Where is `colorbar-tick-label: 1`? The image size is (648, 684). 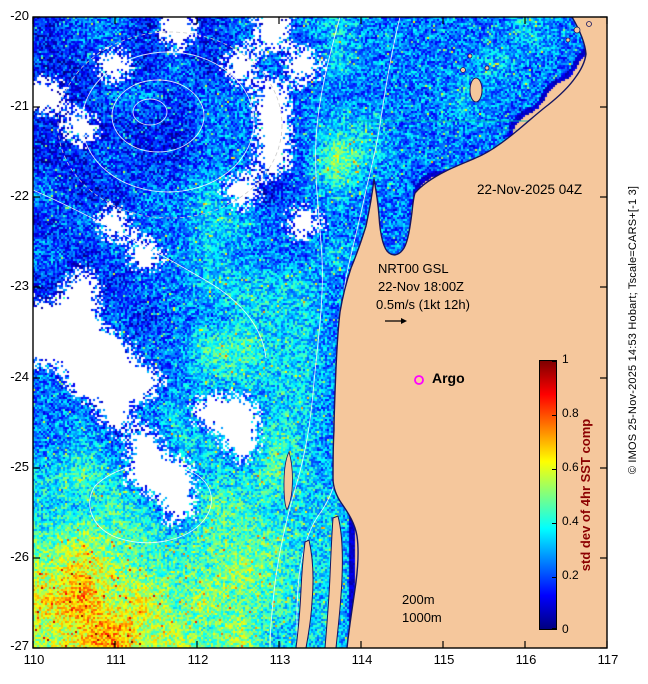
colorbar-tick-label: 1 is located at coordinates (565, 359).